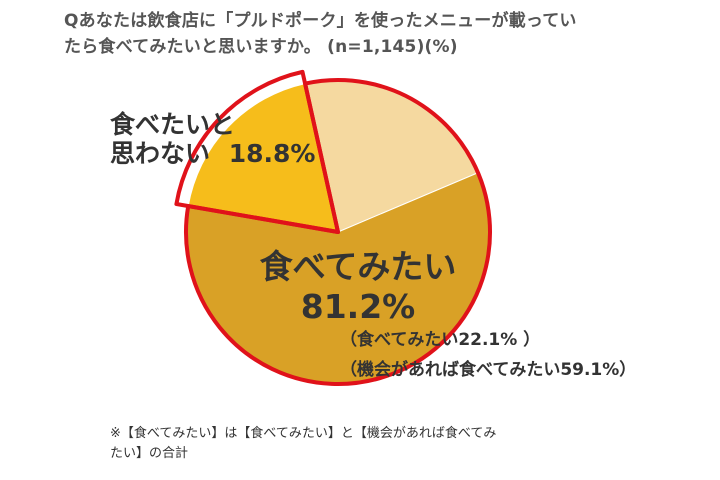  I want to click on label-detail-want: （食べてみたい22.1% ）, so click(440, 339).